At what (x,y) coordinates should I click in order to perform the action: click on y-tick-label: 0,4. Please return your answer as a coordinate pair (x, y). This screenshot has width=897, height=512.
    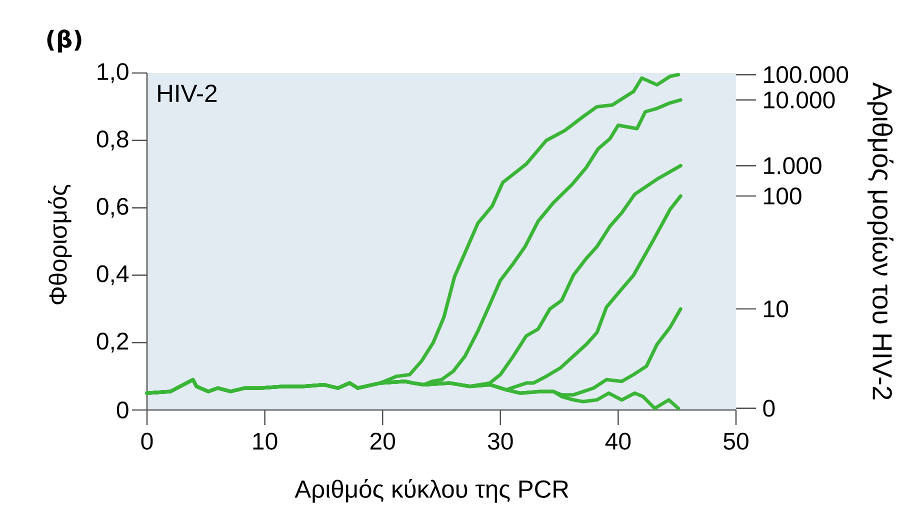
    Looking at the image, I should click on (112, 275).